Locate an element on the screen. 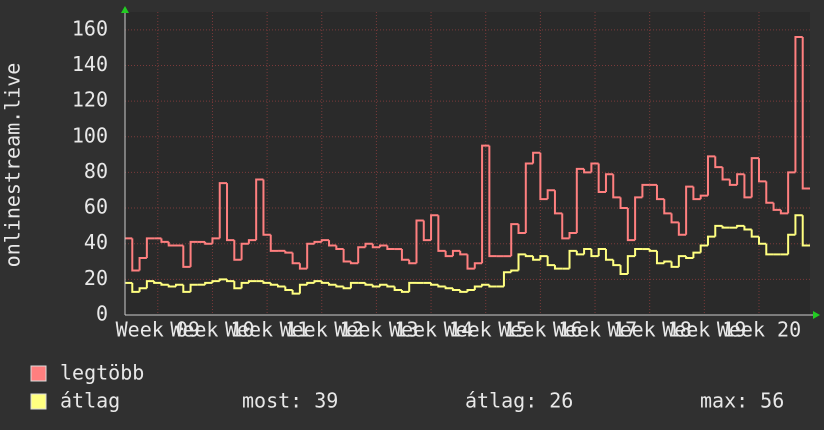 The height and width of the screenshot is (430, 824). legend-label: átlag is located at coordinates (90, 401).